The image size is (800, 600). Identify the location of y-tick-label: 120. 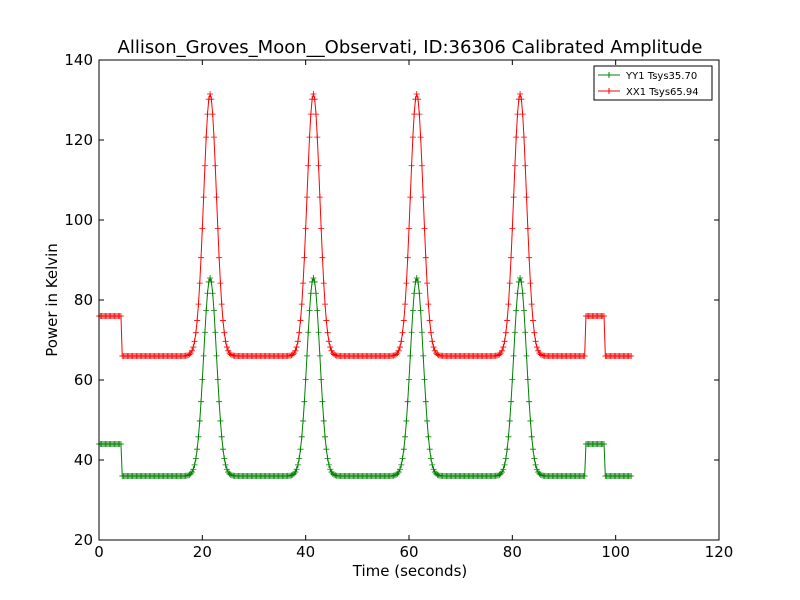
(78, 140).